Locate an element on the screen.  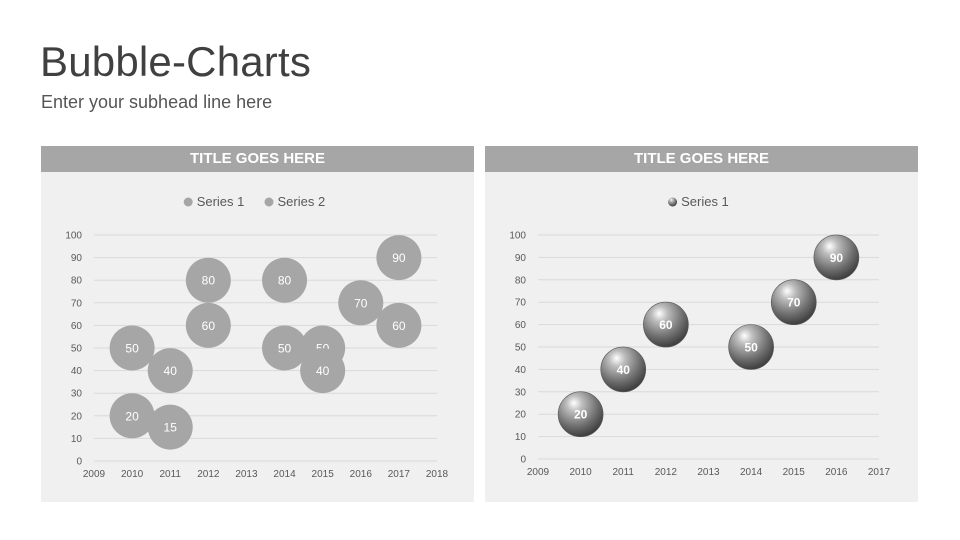
bubble-data-label: 15 is located at coordinates (171, 428).